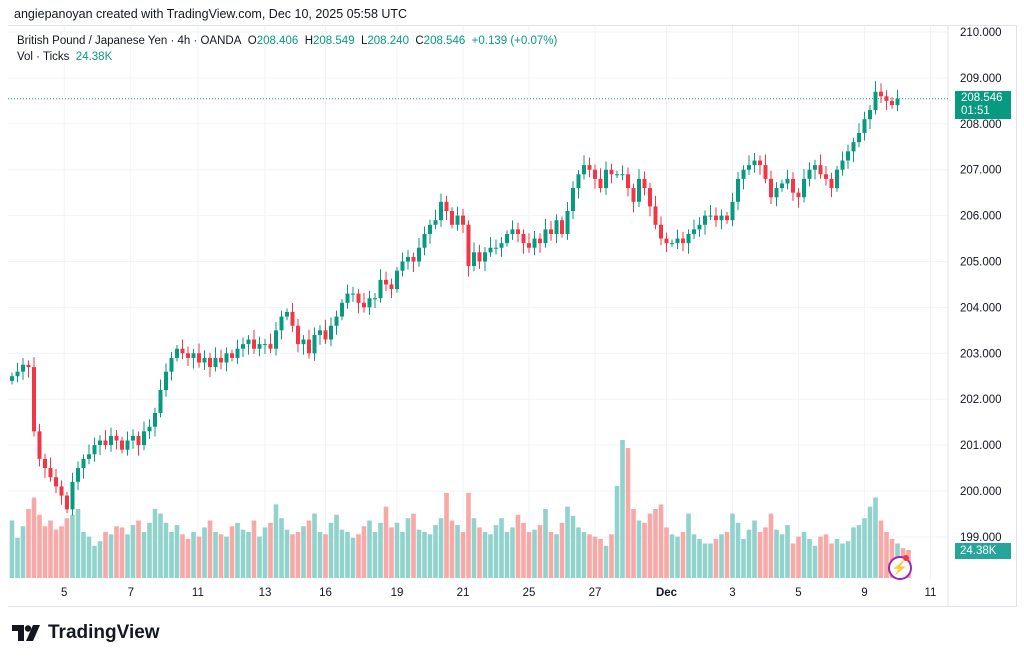  What do you see at coordinates (43, 57) in the screenshot?
I see `volume-label: Vol · Ticks` at bounding box center [43, 57].